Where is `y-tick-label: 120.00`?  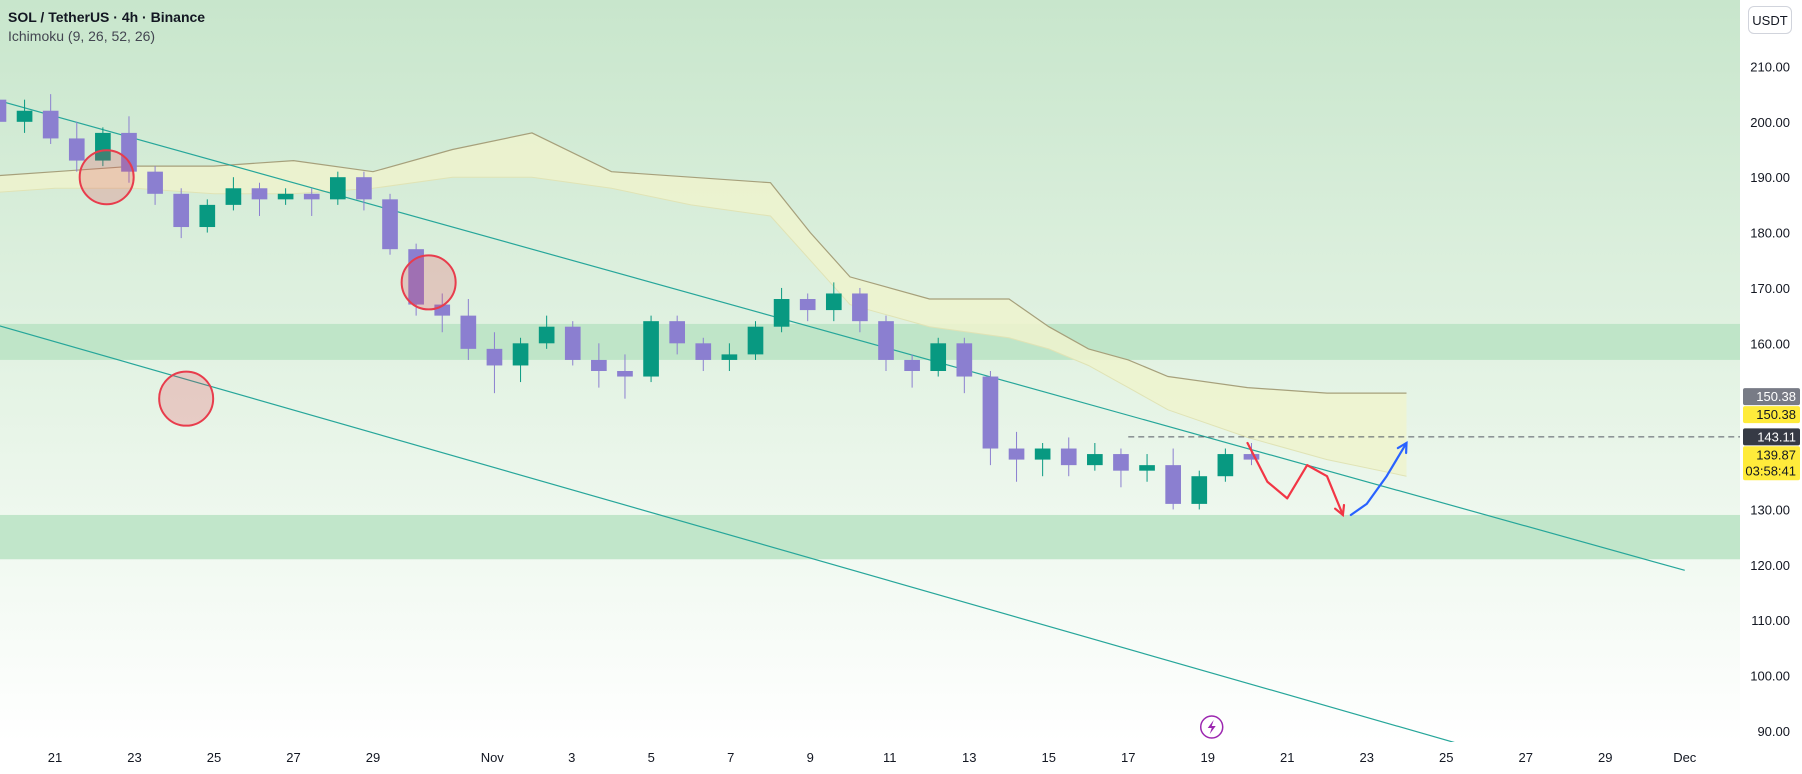 y-tick-label: 120.00 is located at coordinates (1770, 565).